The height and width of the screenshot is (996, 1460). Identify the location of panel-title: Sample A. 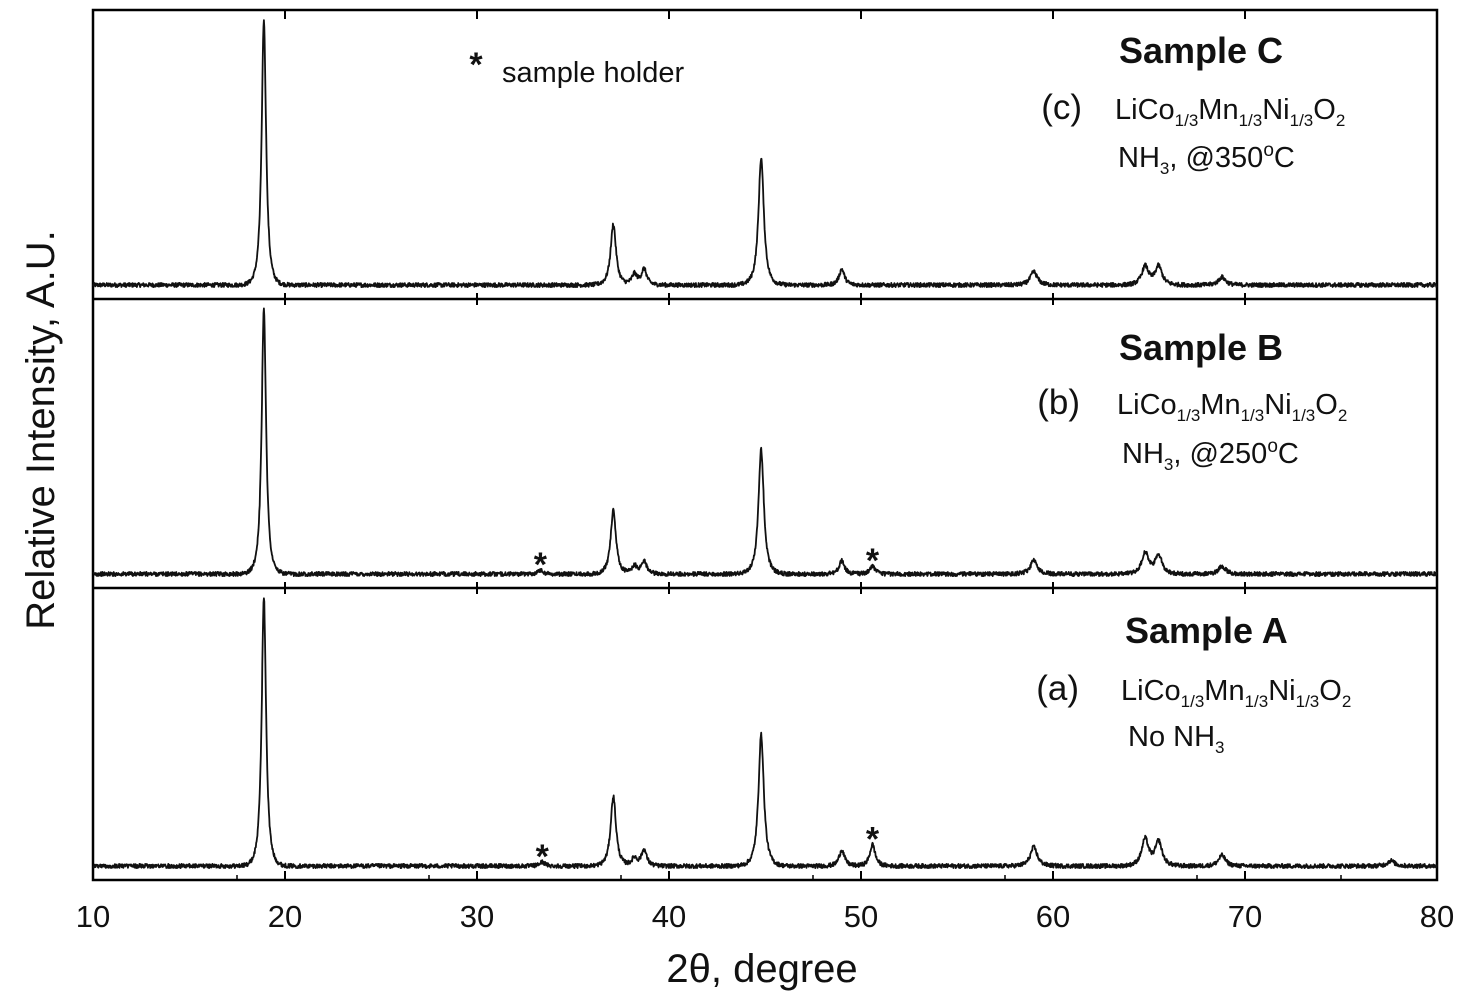
(1206, 630).